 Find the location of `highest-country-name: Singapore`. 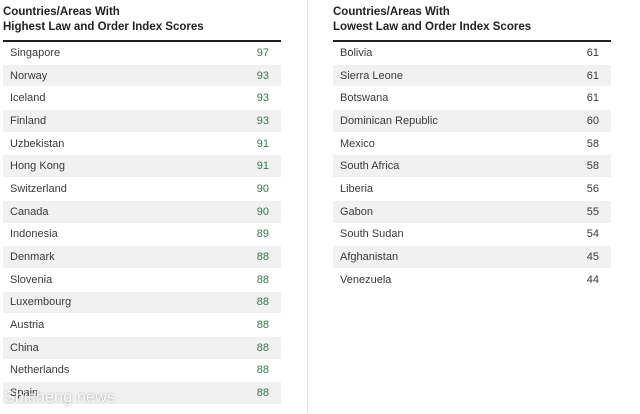

highest-country-name: Singapore is located at coordinates (35, 52).